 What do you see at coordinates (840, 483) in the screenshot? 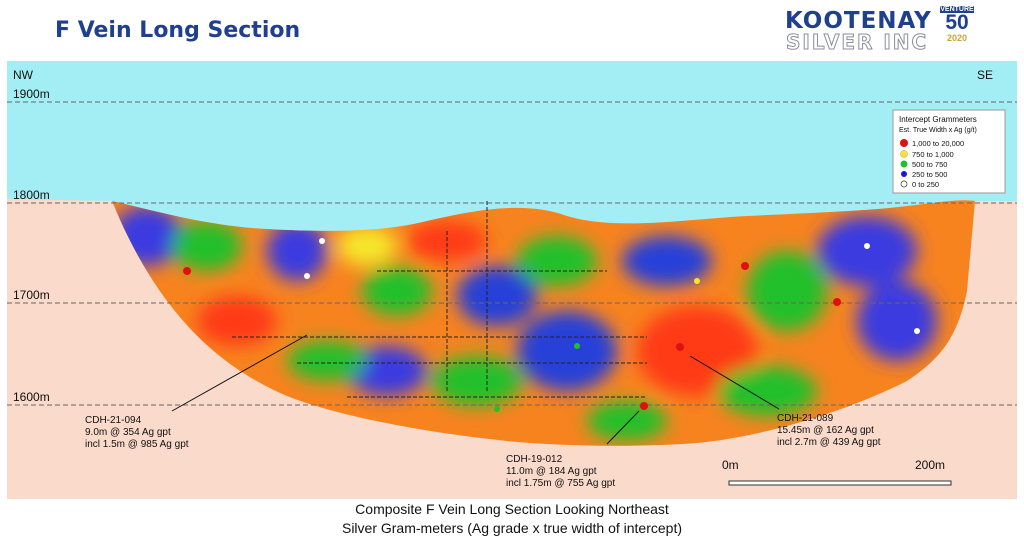
I see `scale-bar` at bounding box center [840, 483].